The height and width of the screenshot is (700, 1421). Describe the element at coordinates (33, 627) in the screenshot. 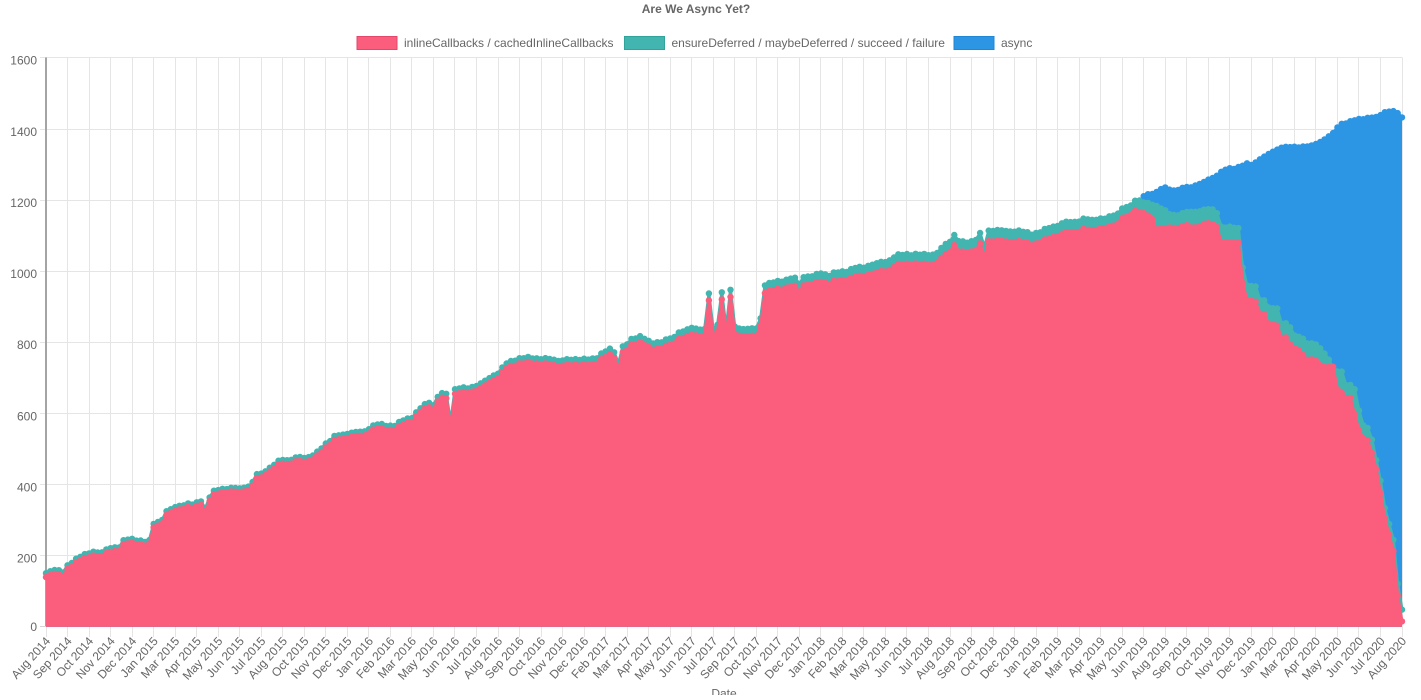

I see `svg-text: 0` at that location.